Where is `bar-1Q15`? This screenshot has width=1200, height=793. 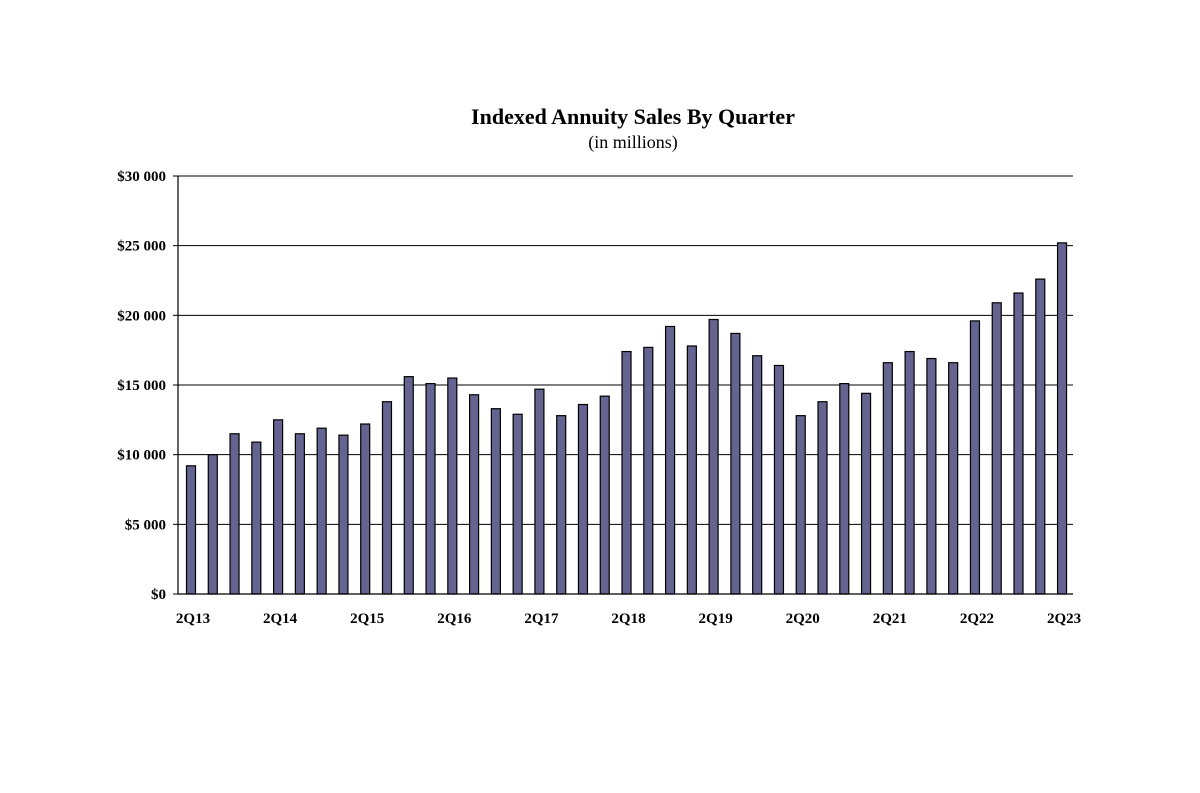
bar-1Q15 is located at coordinates (343, 514).